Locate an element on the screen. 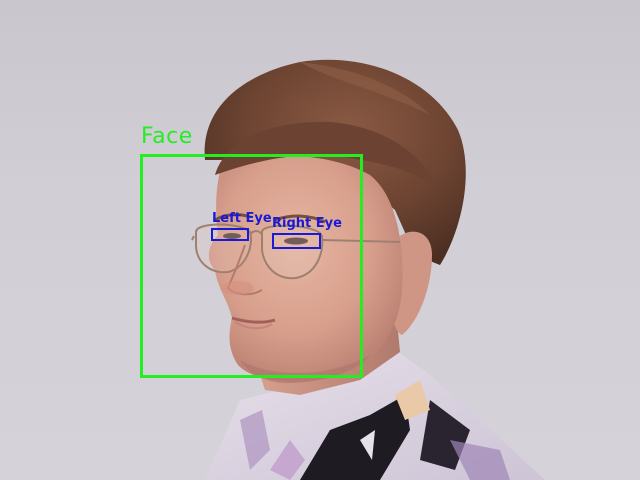 The height and width of the screenshot is (480, 640). eyebrow-left is located at coordinates (232, 217).